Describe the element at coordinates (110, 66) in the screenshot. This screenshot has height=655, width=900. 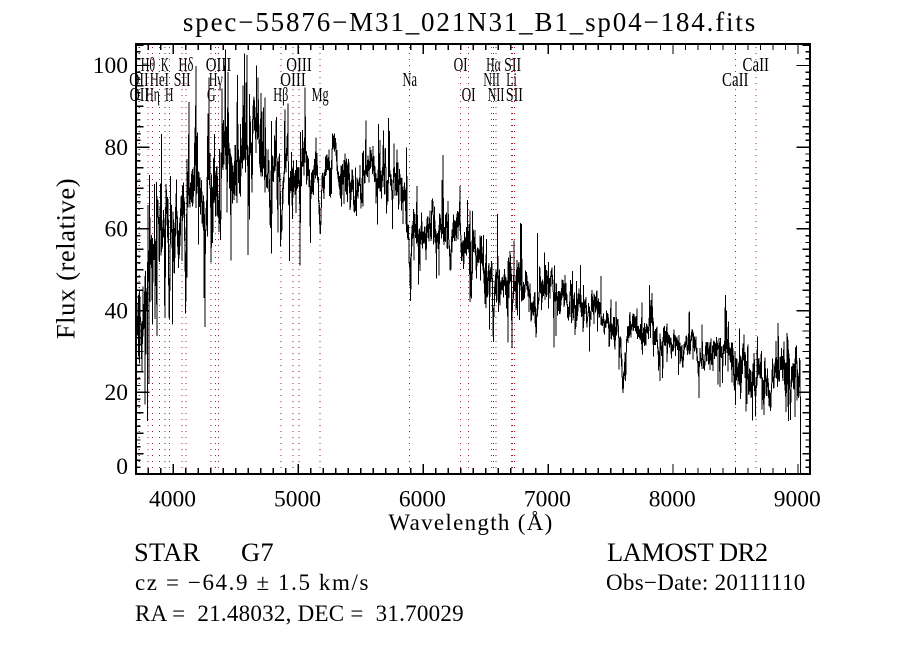
I see `svg-text: 100` at that location.